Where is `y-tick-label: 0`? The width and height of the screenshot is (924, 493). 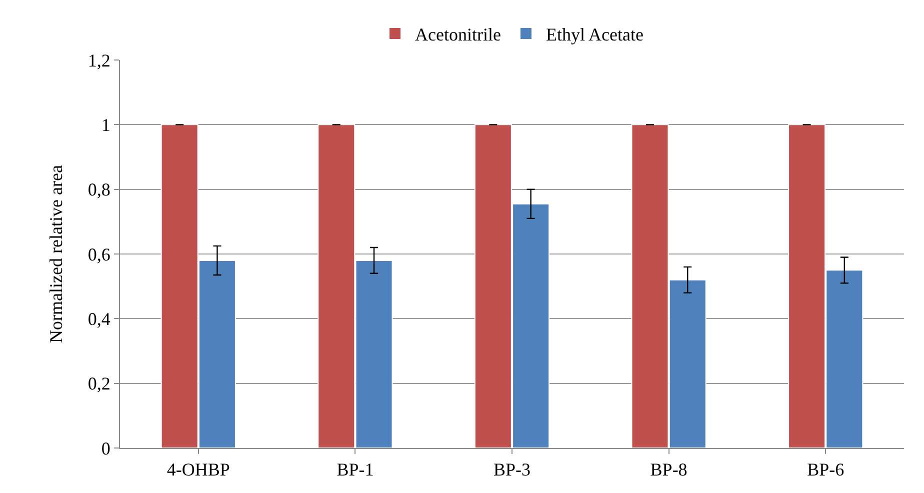 y-tick-label: 0 is located at coordinates (105, 448).